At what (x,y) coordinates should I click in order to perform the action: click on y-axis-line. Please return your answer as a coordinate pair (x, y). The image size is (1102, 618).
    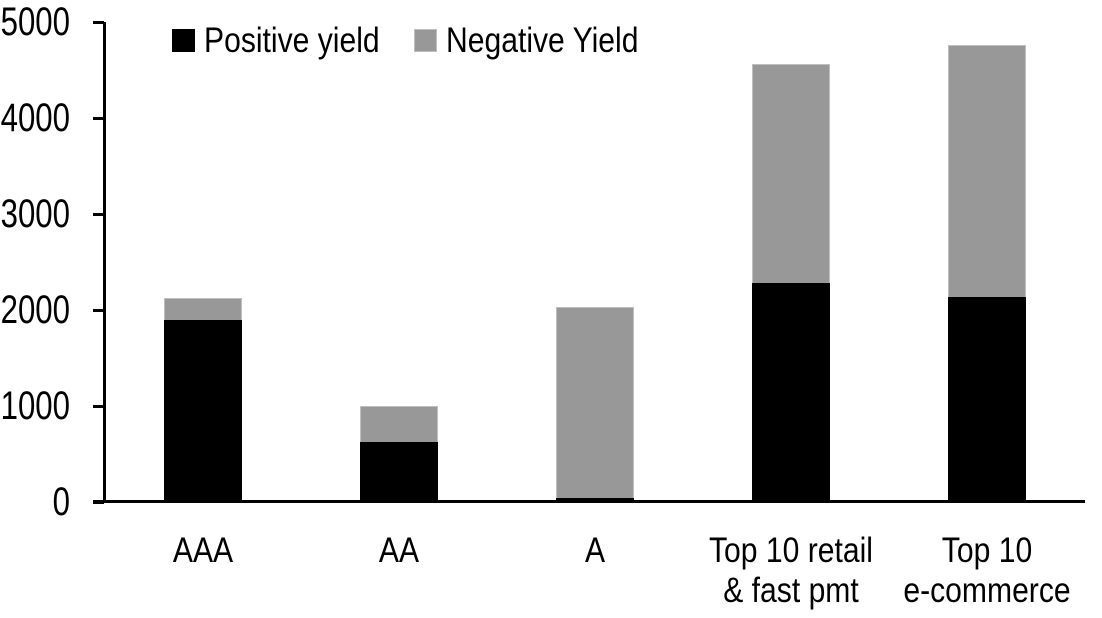
    Looking at the image, I should click on (104, 262).